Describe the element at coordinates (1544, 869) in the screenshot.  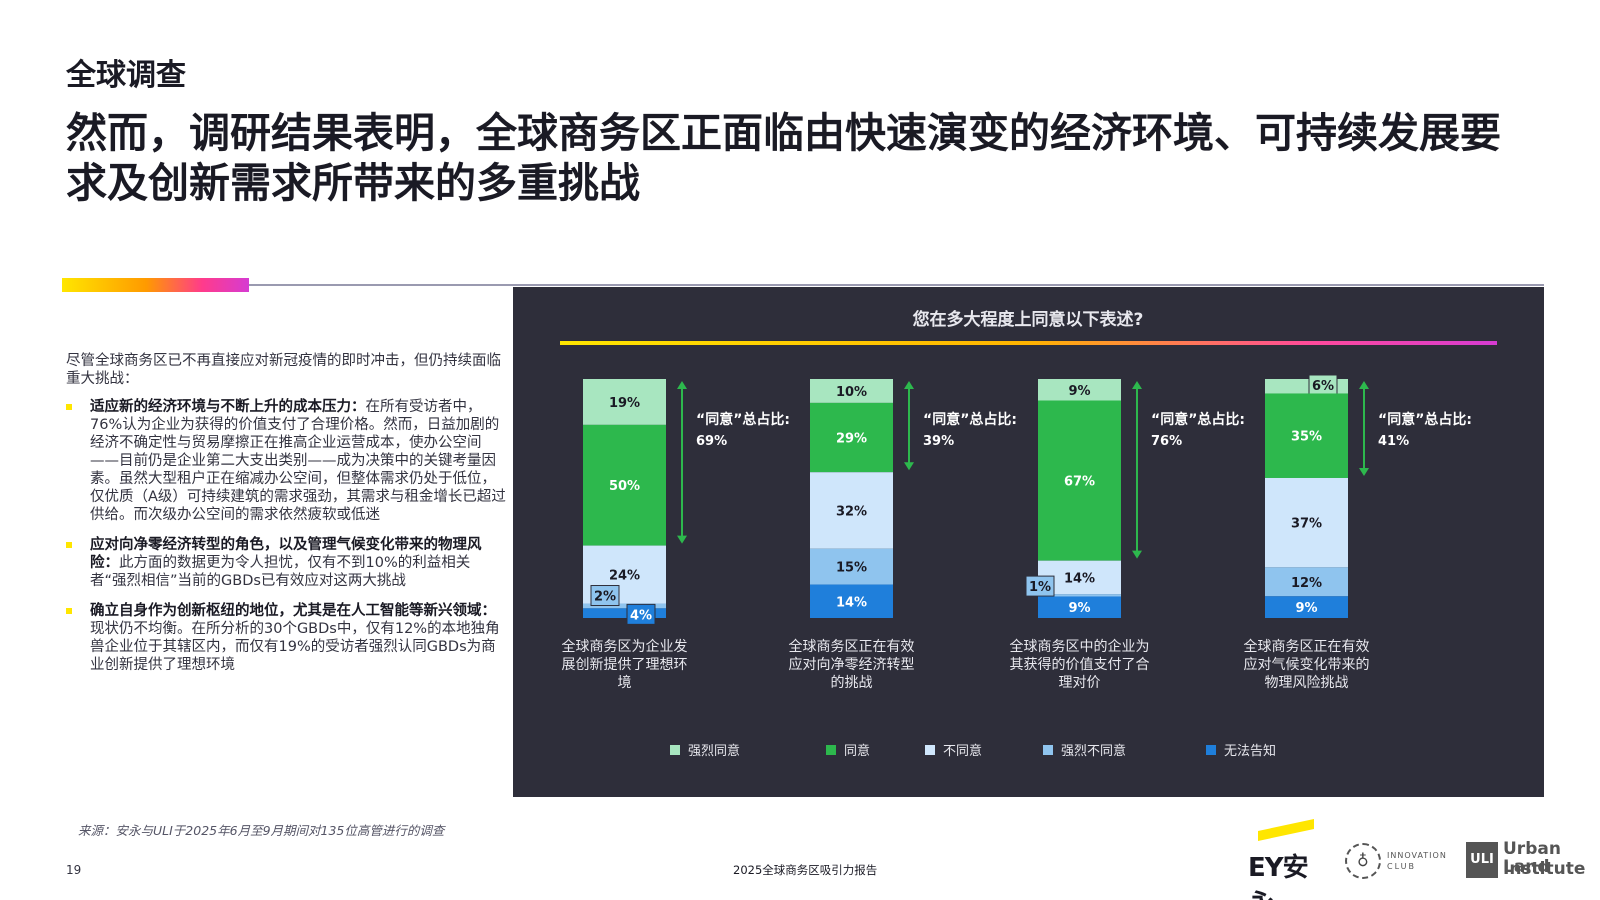
I see `uli-logo-line2: Institute` at that location.